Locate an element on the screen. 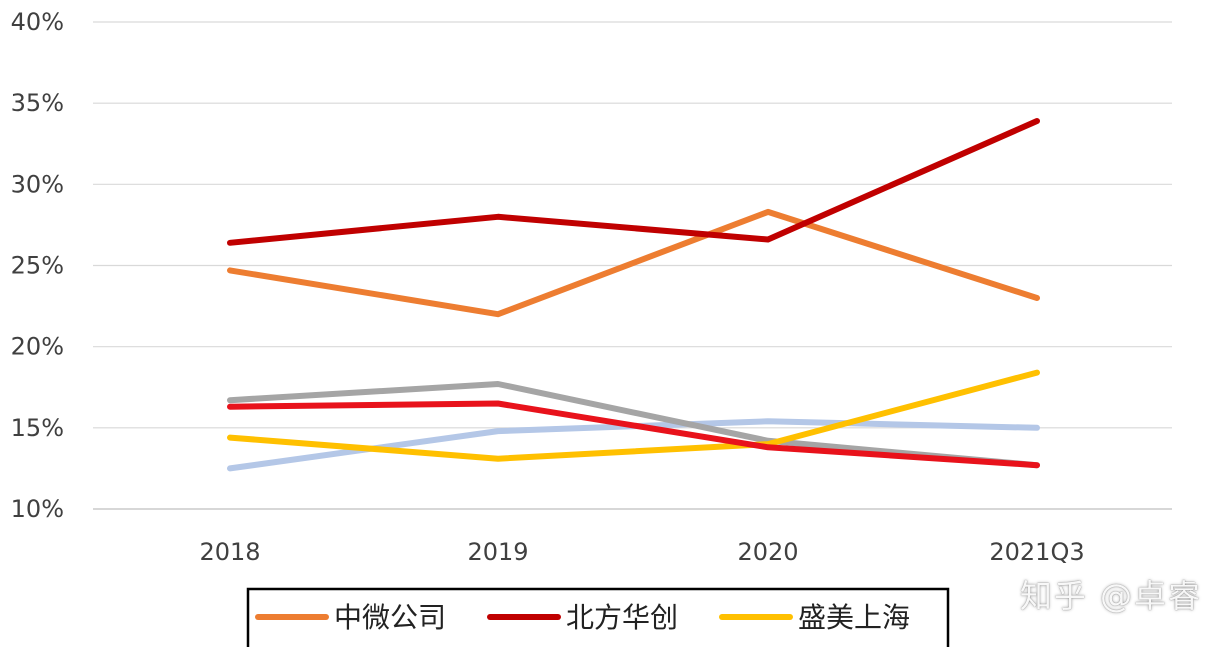 Image resolution: width=1232 pixels, height=647 pixels. y-tick-label: 25% is located at coordinates (37, 266).